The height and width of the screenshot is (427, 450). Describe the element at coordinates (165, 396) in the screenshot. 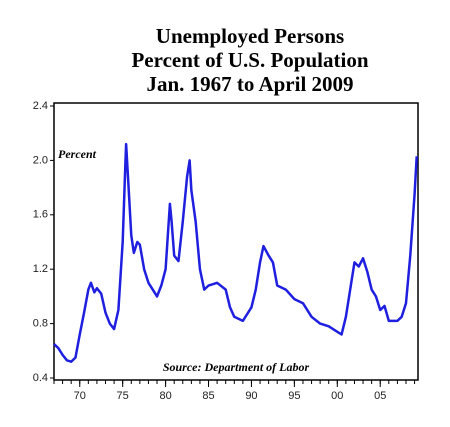

I see `x-tick-label: 80` at that location.